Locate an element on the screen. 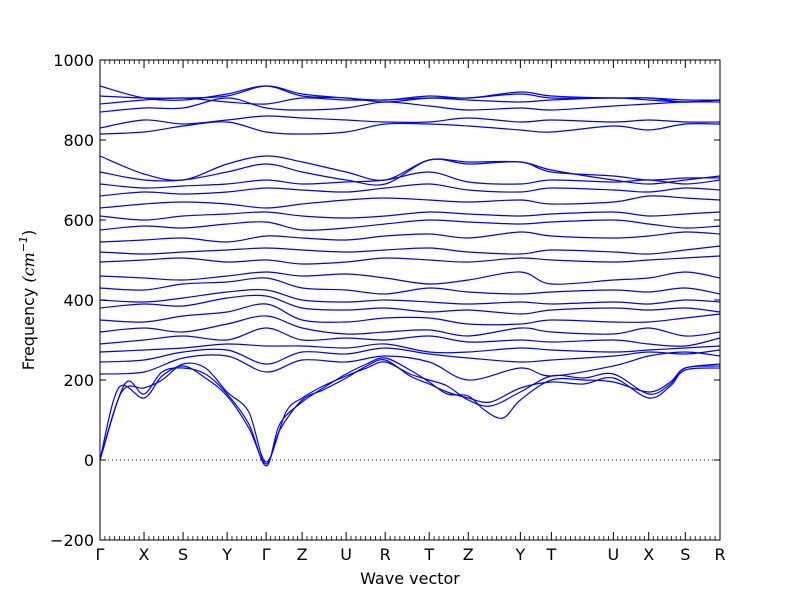 The width and height of the screenshot is (800, 600). y-axis-label: Frequency (cm−1) is located at coordinates (27, 300).